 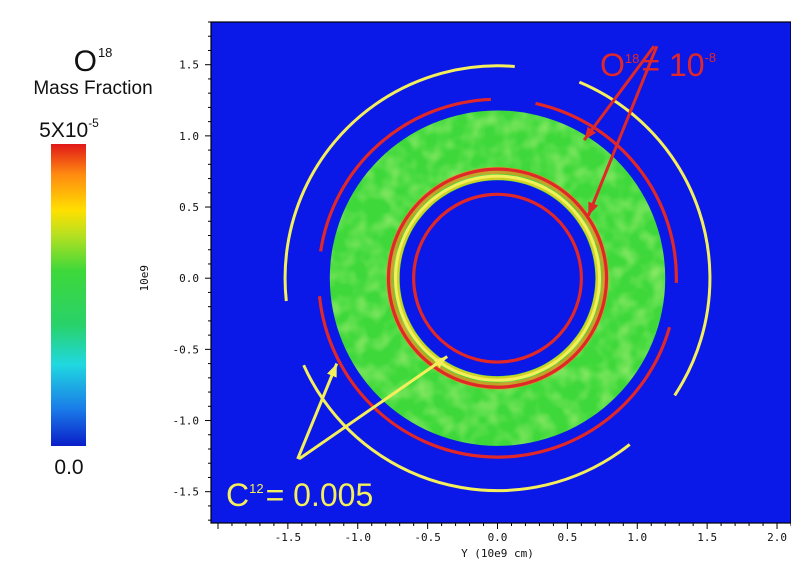 I want to click on colorbar-quantity: Mass Fraction, so click(x=93, y=88).